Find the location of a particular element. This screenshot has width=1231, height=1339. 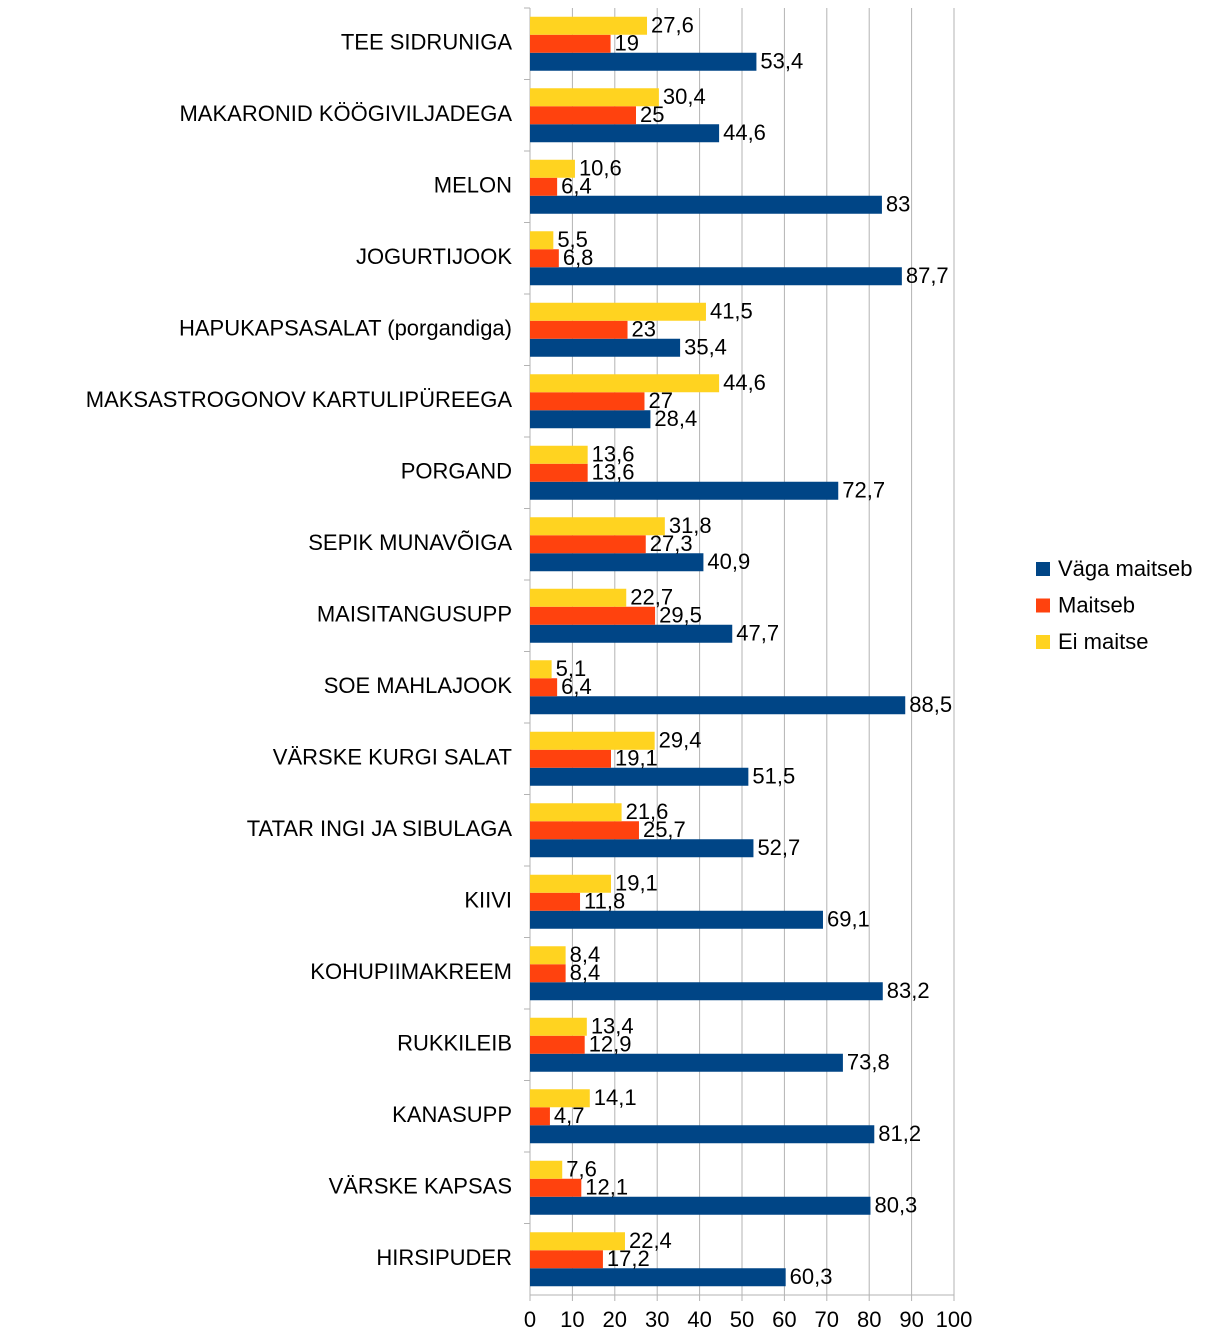

value-label: 83 is located at coordinates (898, 204).